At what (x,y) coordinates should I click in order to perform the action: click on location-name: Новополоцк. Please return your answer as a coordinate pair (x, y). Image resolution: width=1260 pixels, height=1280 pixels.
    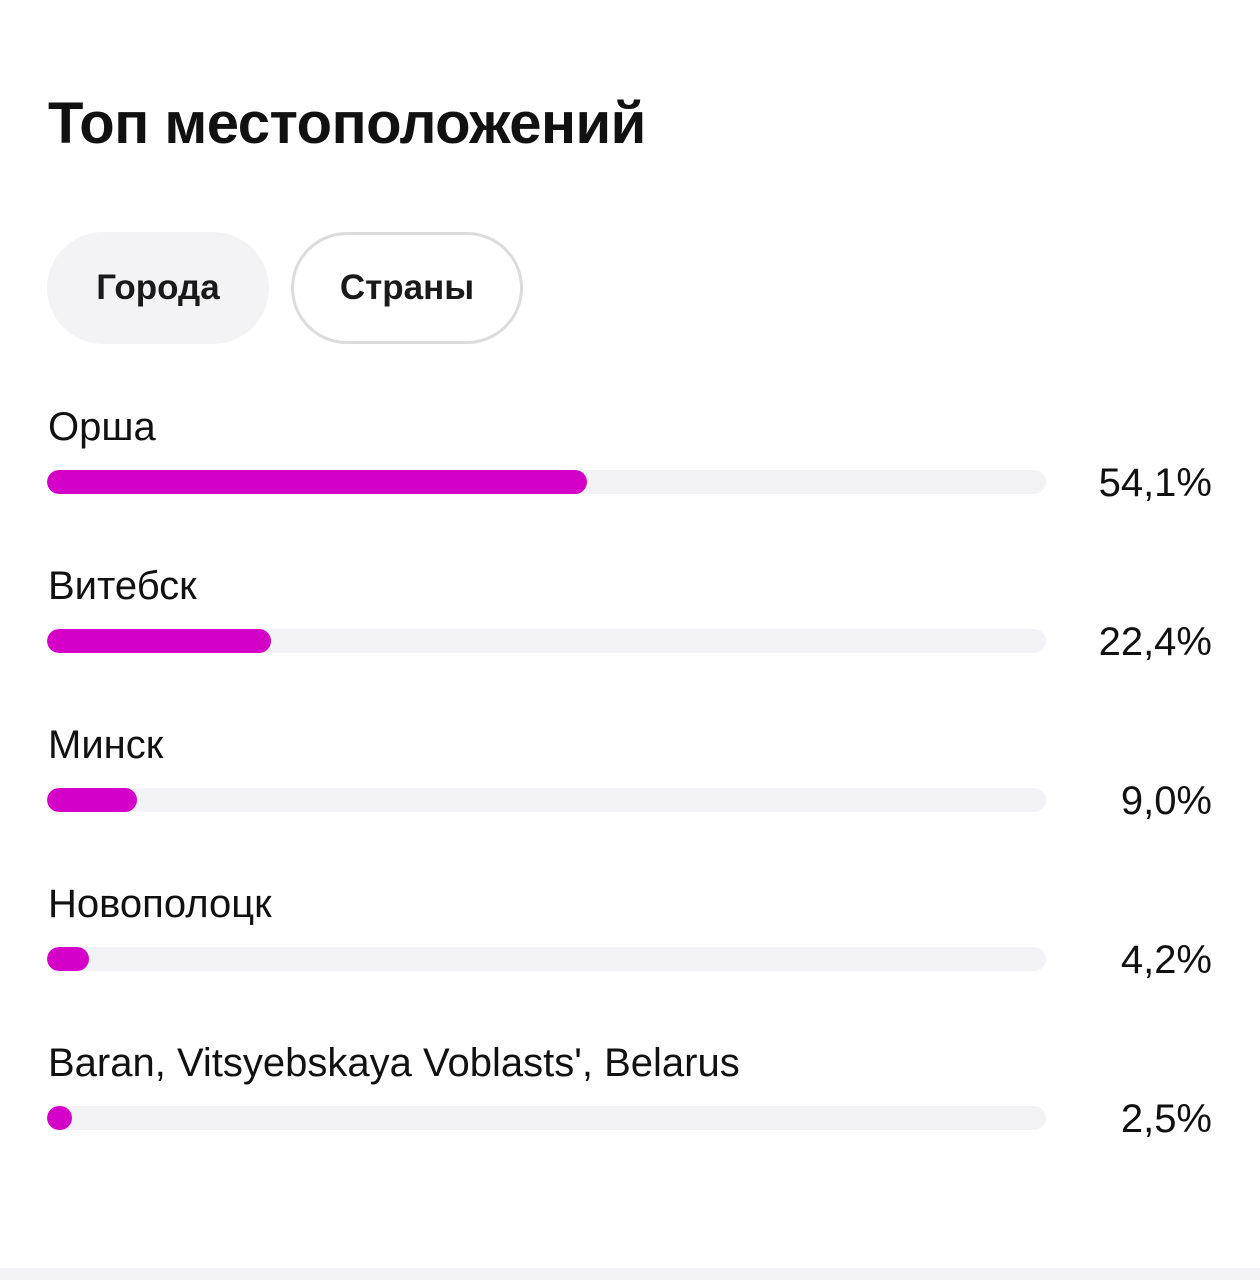
    Looking at the image, I should click on (160, 904).